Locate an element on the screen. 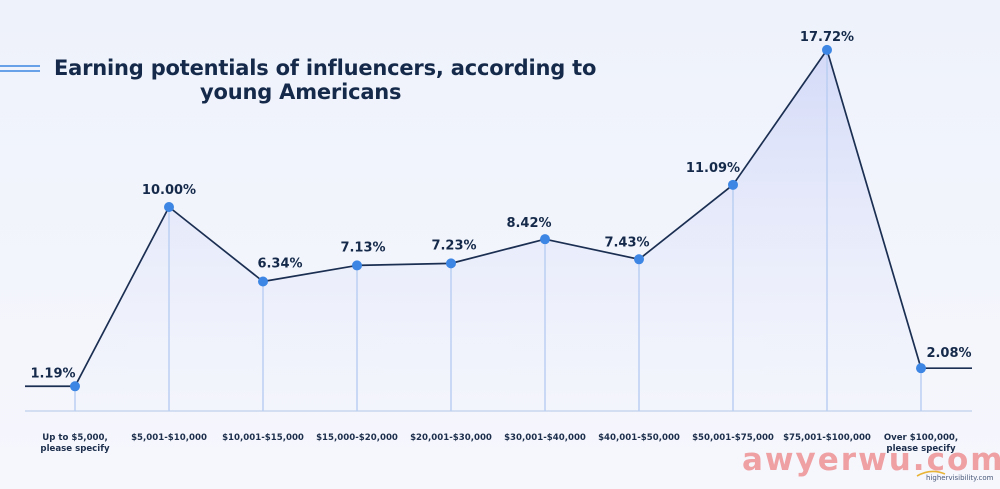  data-label-0: 1.19% is located at coordinates (52, 373).